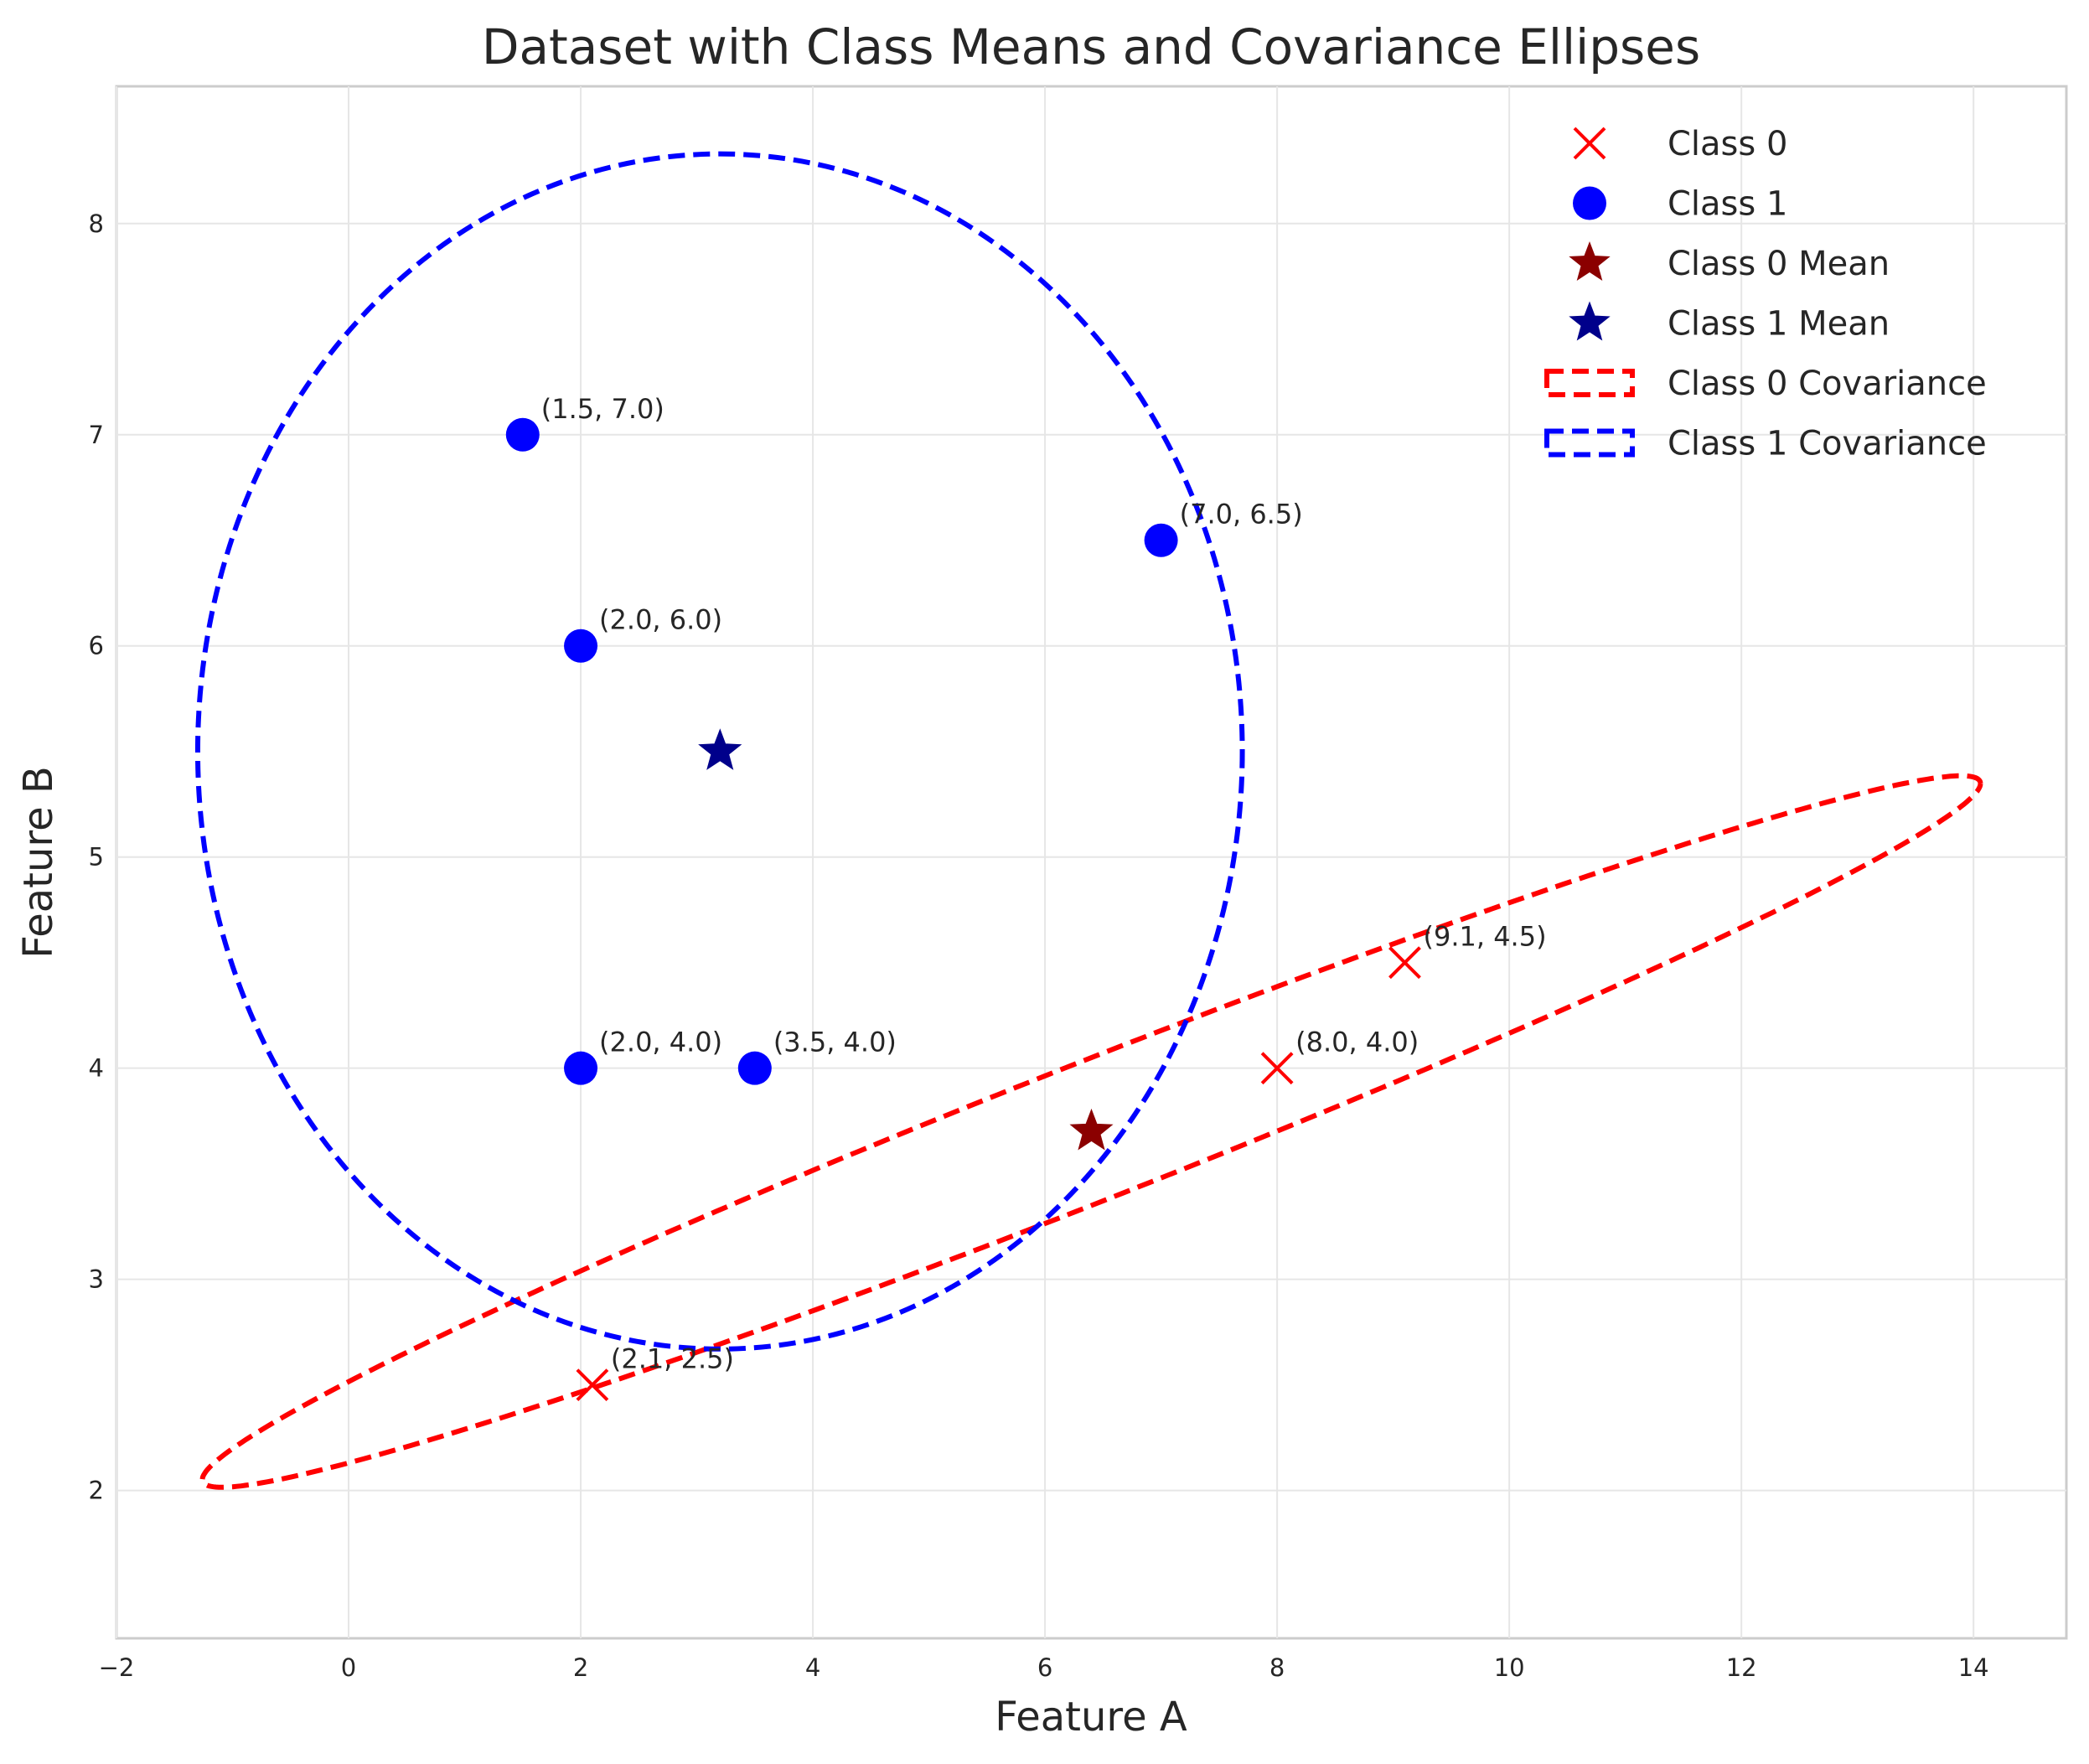  I want to click on legend-item: Class 1, so click(1680, 204).